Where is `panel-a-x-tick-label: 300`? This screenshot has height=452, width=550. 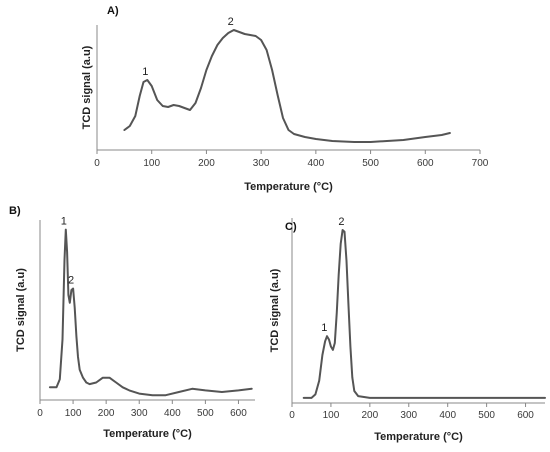 panel-a-x-tick-label: 300 is located at coordinates (261, 163).